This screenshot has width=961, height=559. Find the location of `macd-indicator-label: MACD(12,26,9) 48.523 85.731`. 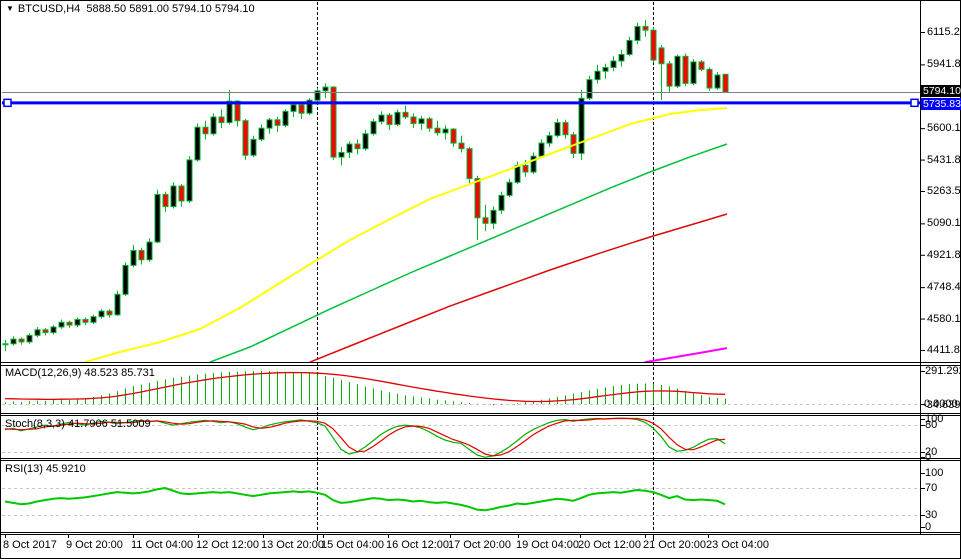

macd-indicator-label: MACD(12,26,9) 48.523 85.731 is located at coordinates (80, 373).